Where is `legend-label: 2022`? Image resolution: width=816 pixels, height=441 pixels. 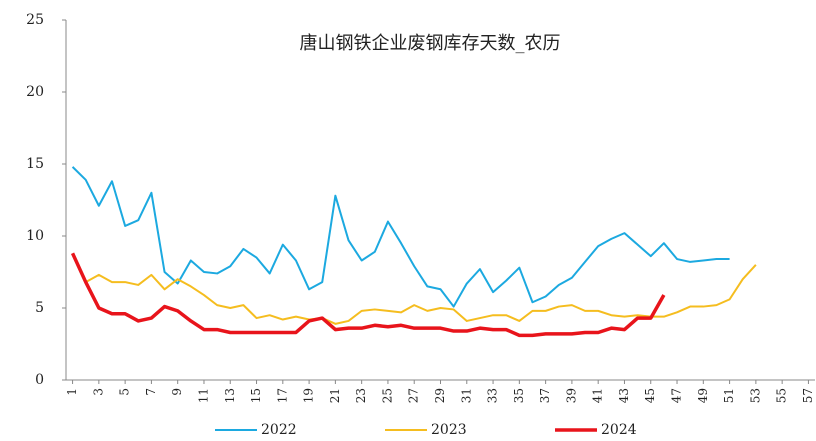
legend-label: 2022 is located at coordinates (279, 430).